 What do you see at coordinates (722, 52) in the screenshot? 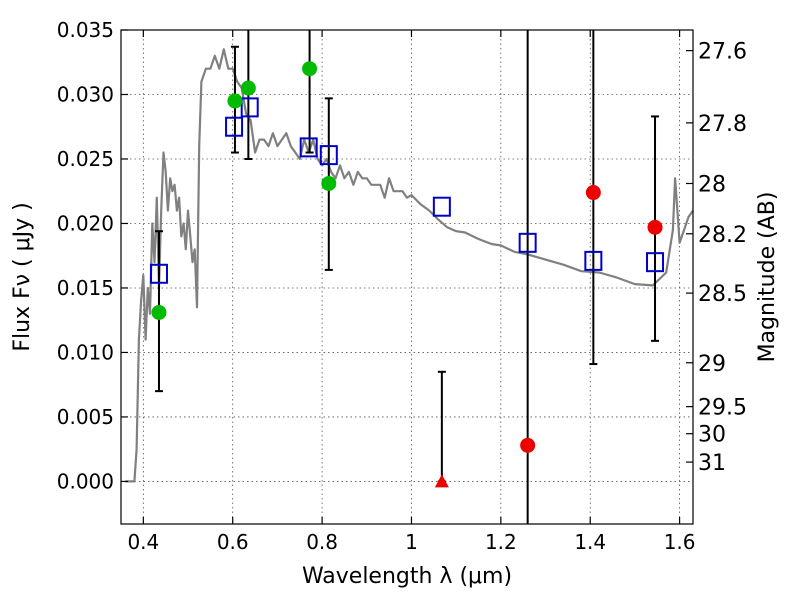
I see `magnitude-tick-label: 27.6` at bounding box center [722, 52].